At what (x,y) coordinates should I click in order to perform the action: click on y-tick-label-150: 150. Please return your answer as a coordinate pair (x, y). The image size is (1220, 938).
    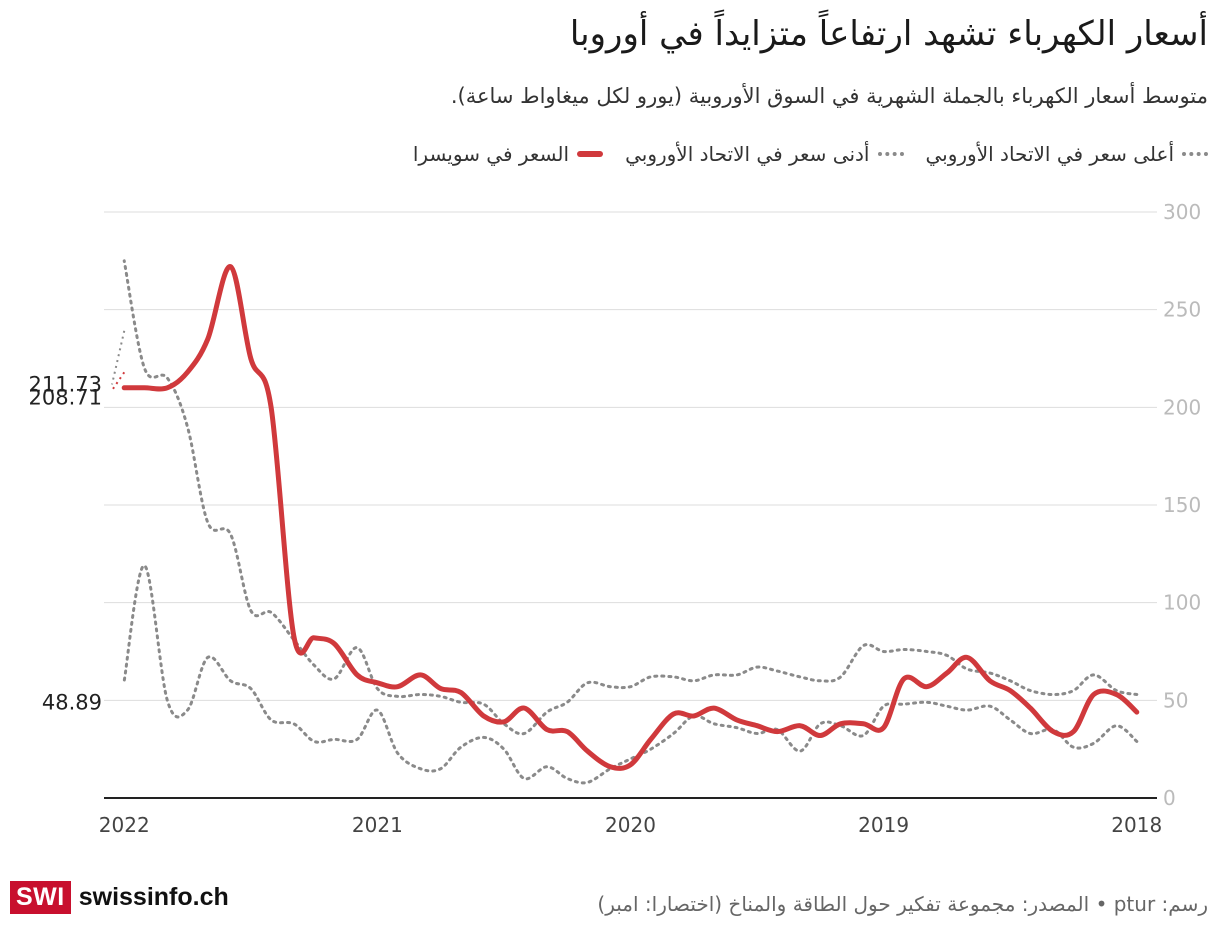
    Looking at the image, I should click on (1182, 505).